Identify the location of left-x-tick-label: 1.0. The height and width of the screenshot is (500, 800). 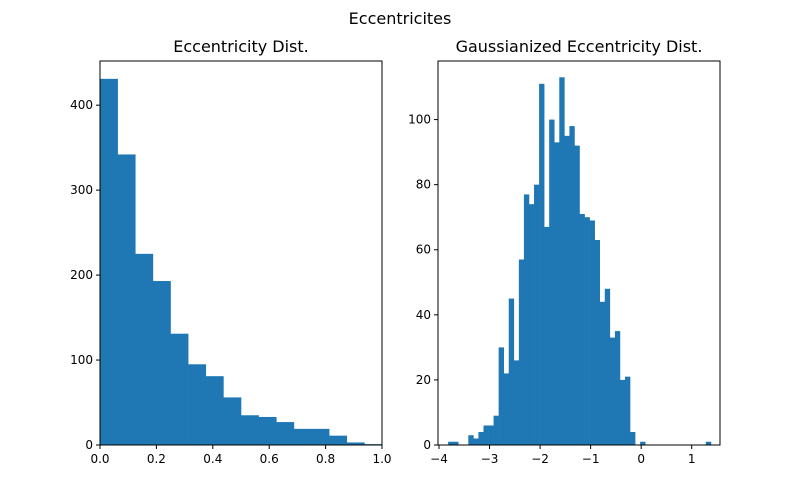
(381, 459).